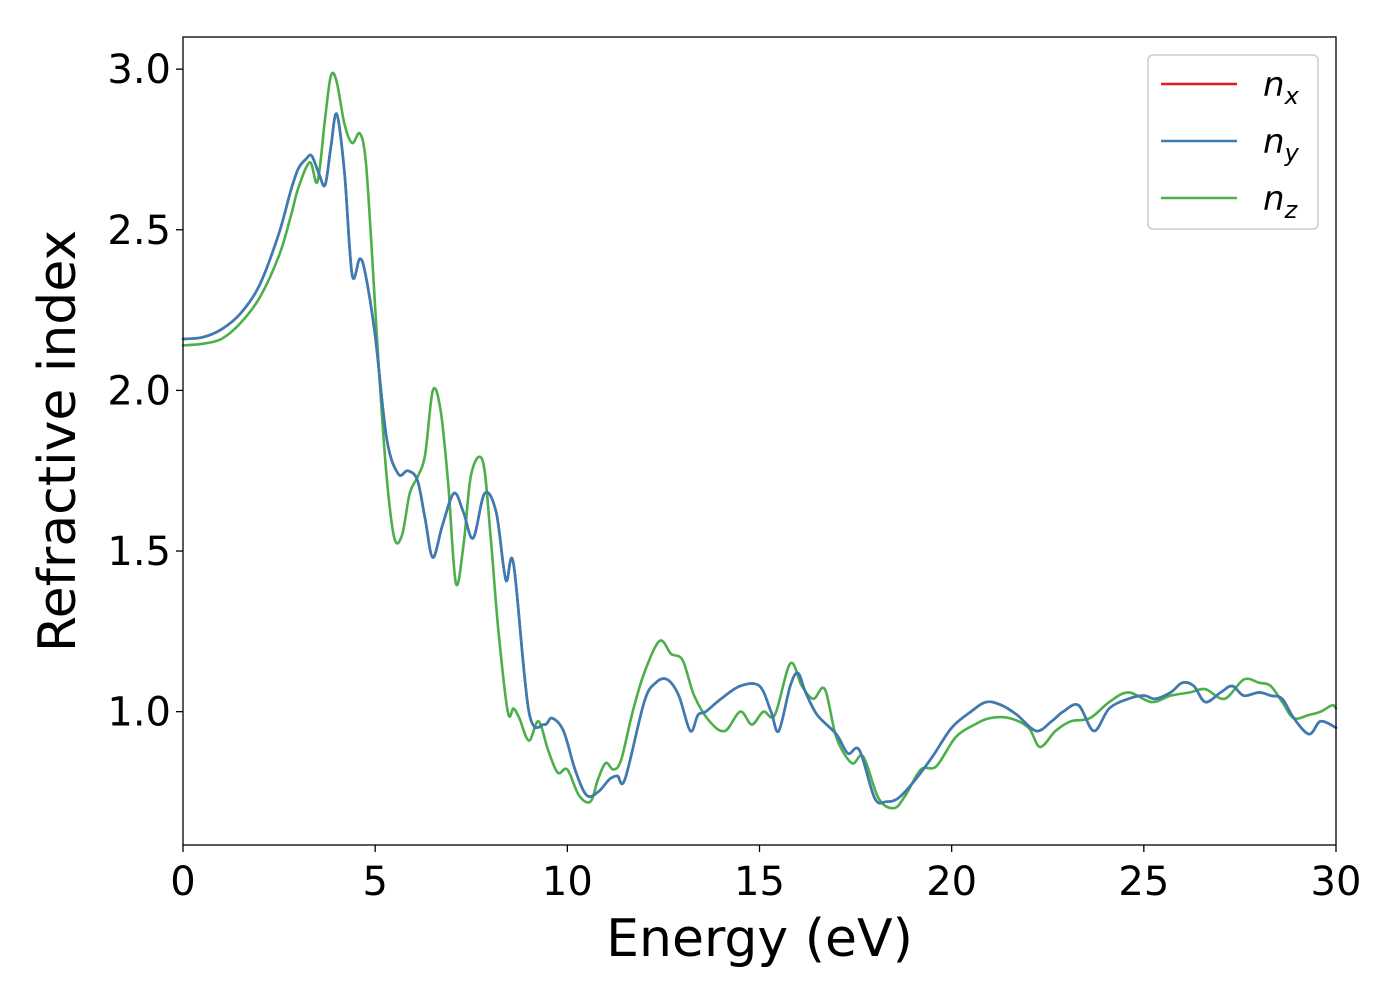 This screenshot has height=1000, width=1400. Describe the element at coordinates (1292, 96) in the screenshot. I see `legend-label-subscript: x` at that location.